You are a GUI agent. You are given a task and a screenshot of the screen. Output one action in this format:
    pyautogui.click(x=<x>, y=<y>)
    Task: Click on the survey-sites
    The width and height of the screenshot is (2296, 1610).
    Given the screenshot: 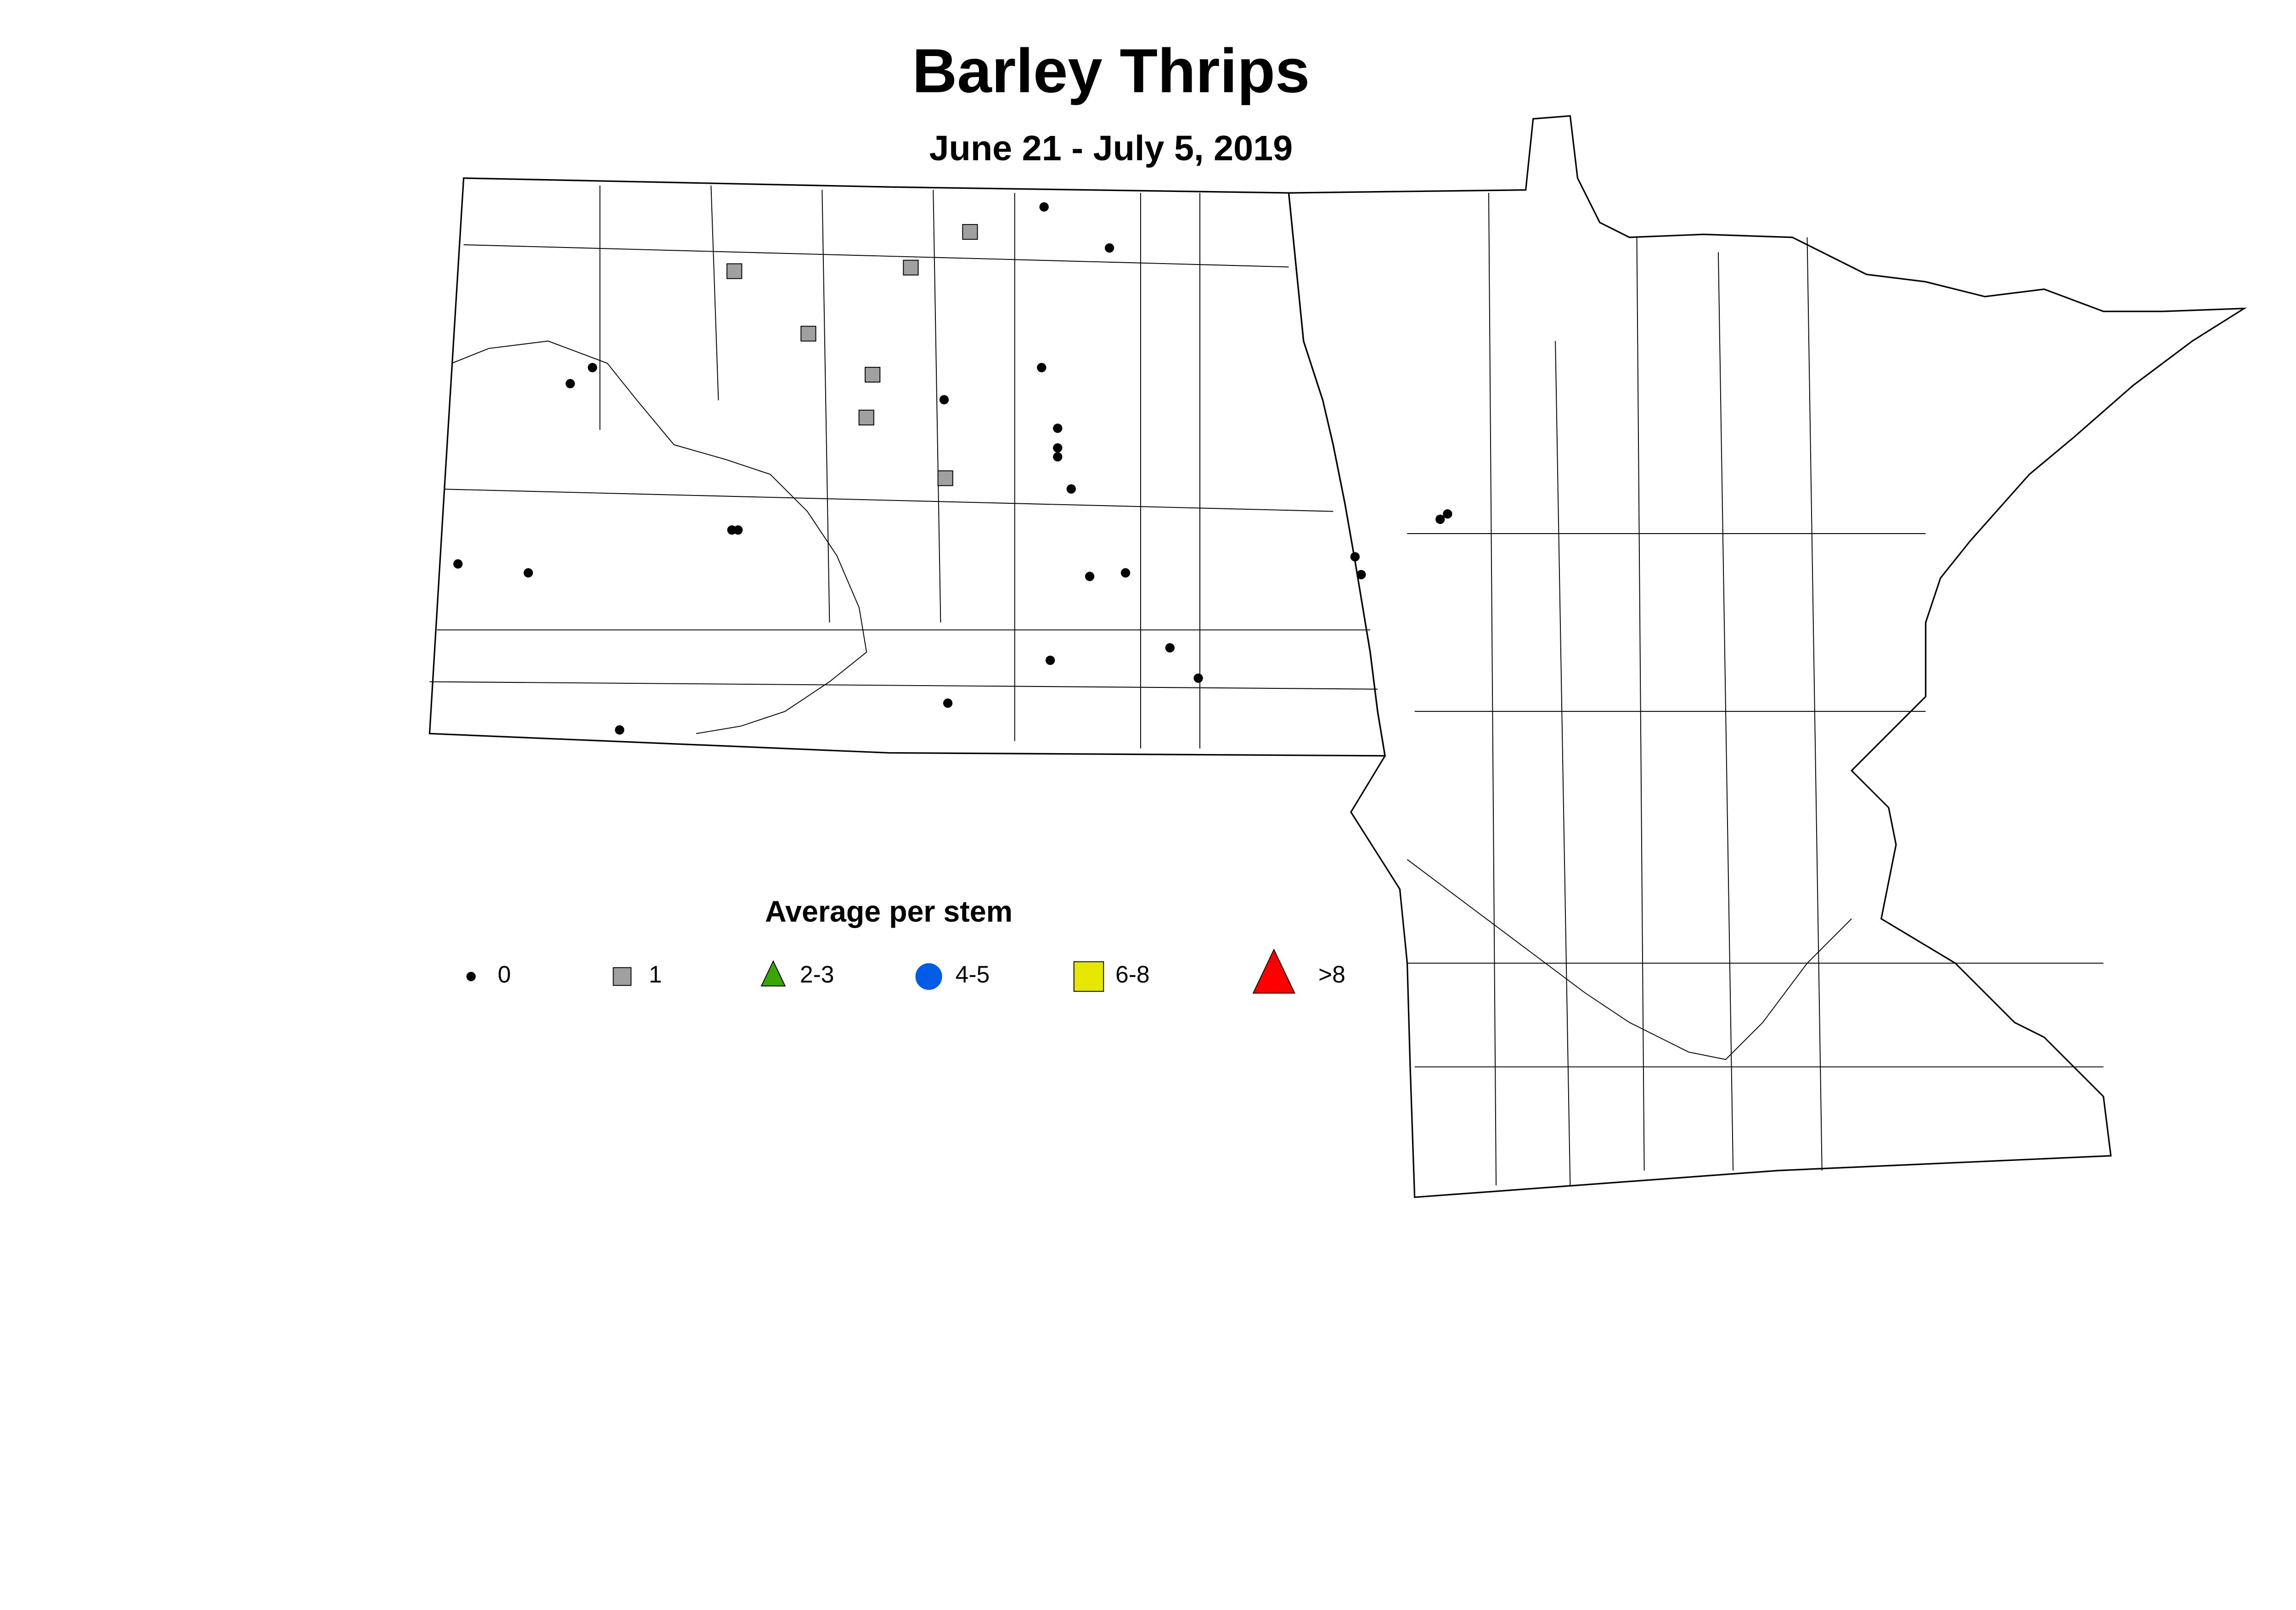 What is the action you would take?
    pyautogui.click(x=952, y=469)
    